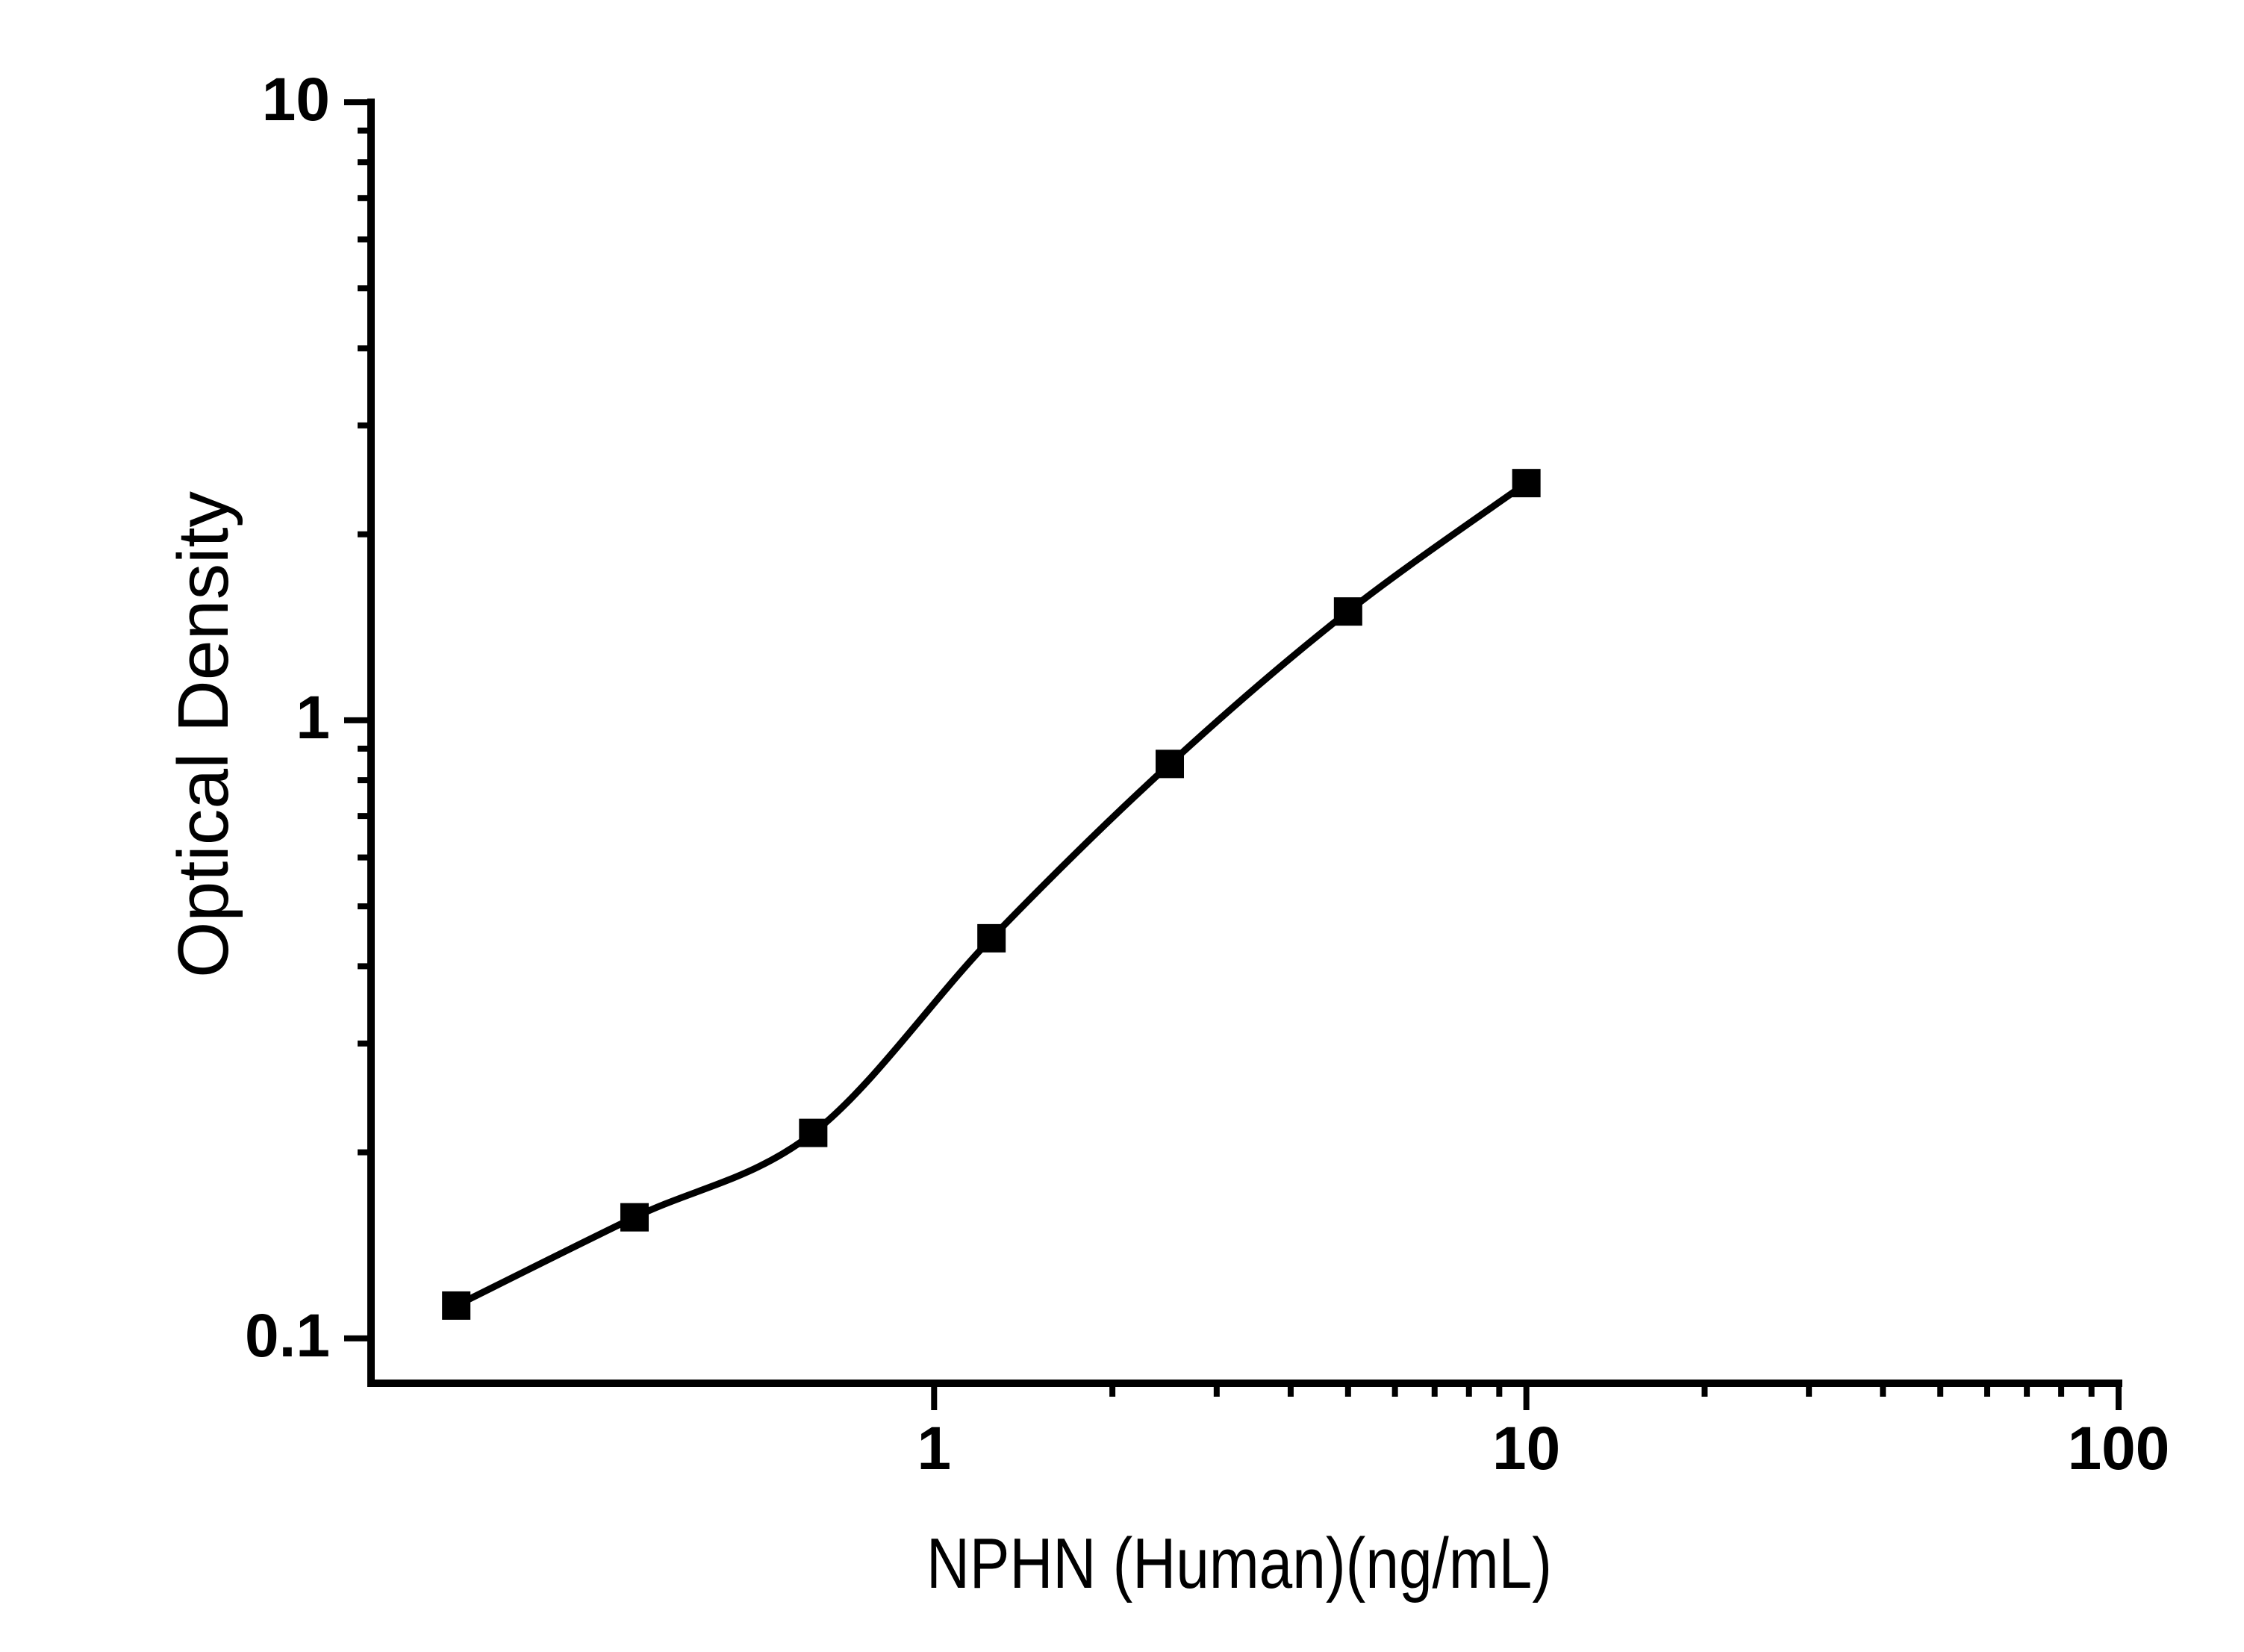 This screenshot has height=1652, width=2244. What do you see at coordinates (2119, 1449) in the screenshot?
I see `x-tick-label: 100` at bounding box center [2119, 1449].